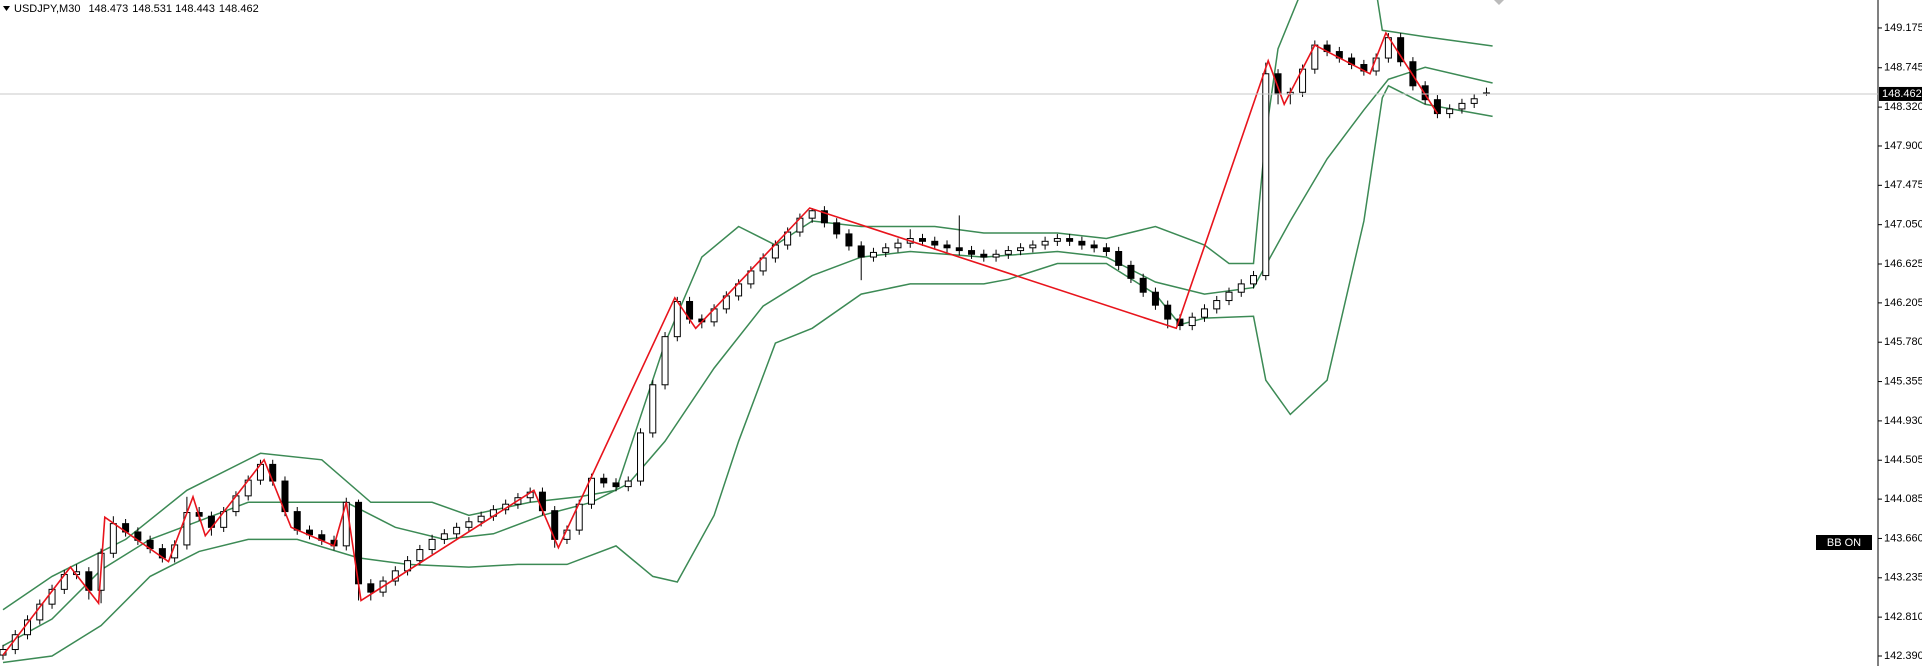  What do you see at coordinates (1499, 2) in the screenshot?
I see `shift-marker` at bounding box center [1499, 2].